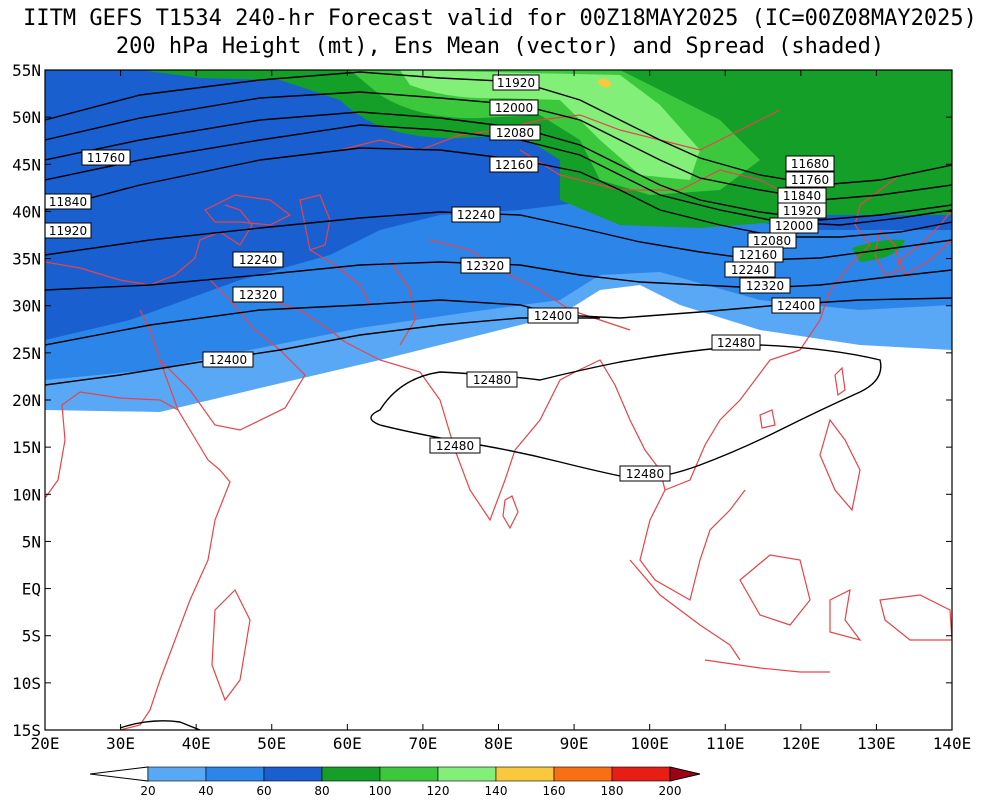  Describe the element at coordinates (138, 560) in the screenshot. I see `coastline-africa` at that location.